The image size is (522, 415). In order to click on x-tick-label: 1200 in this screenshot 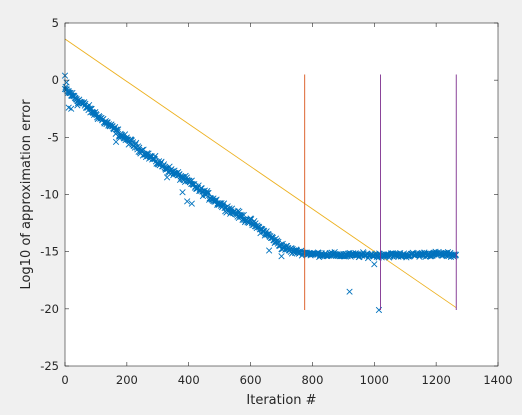, I will do `click(436, 380)`.